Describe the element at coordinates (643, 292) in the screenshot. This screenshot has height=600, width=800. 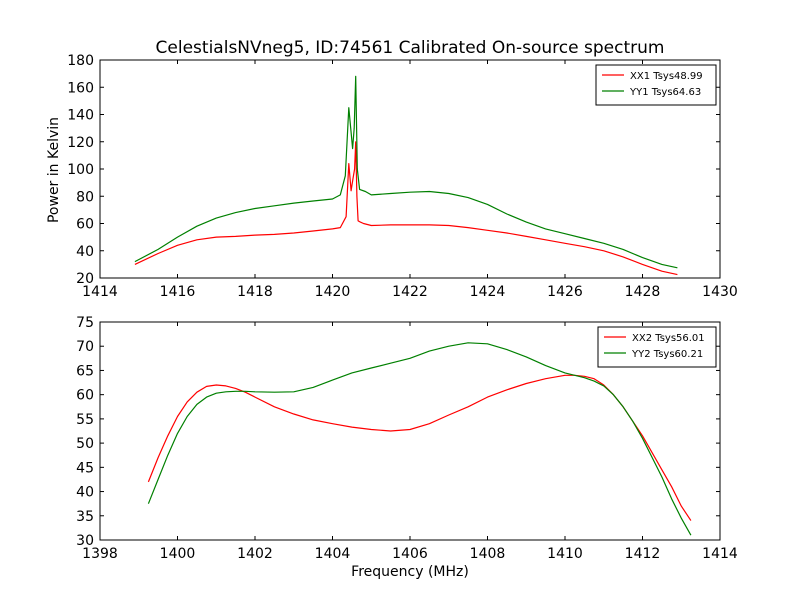
I see `top-xtick-label: 1428` at that location.